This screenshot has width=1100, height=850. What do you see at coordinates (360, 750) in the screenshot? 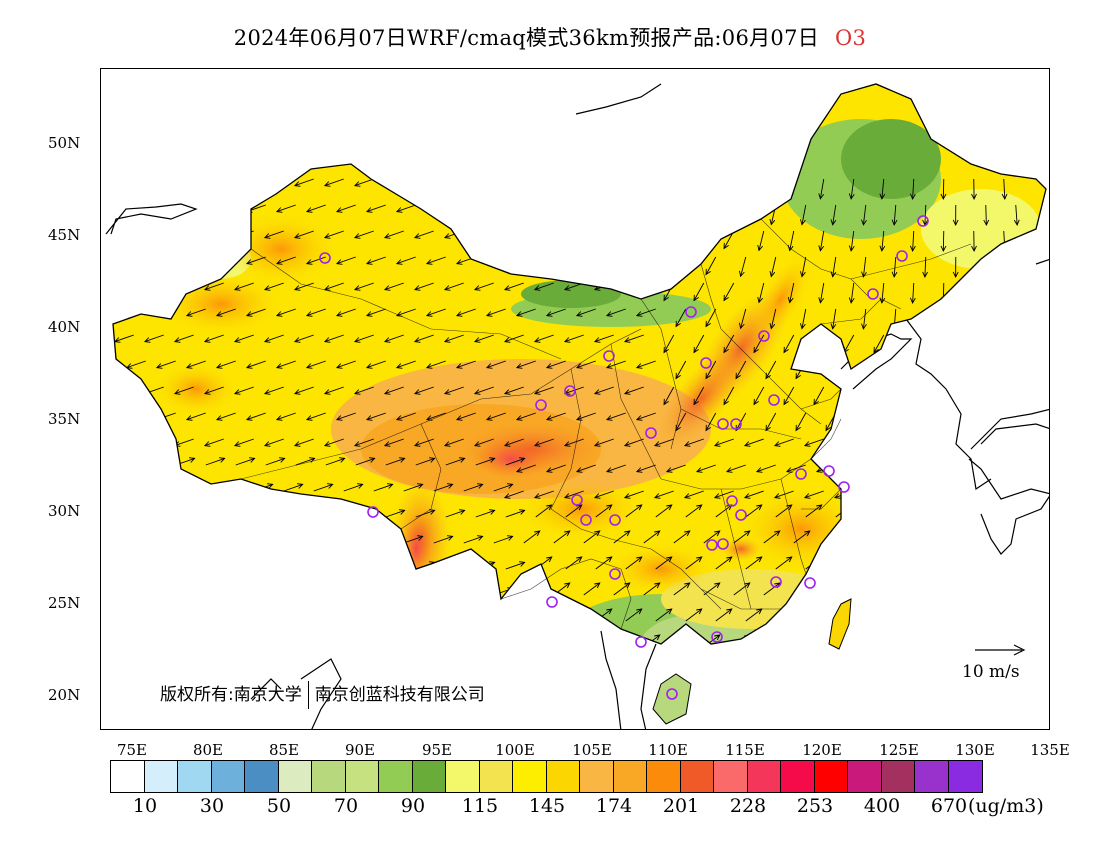
I see `lon-label-90e: 90E` at bounding box center [360, 750].